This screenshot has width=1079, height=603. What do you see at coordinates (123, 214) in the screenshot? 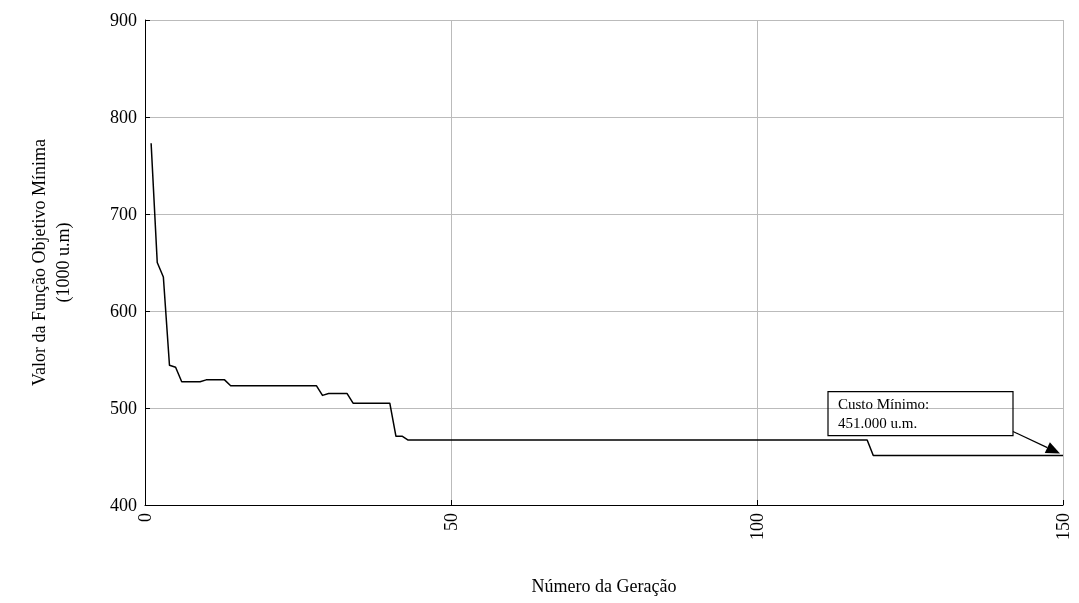
I see `y-tick-label: 700` at bounding box center [123, 214].